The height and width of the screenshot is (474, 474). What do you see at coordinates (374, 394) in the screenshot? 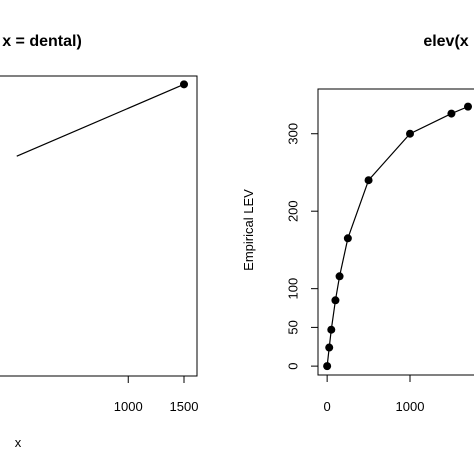
I see `right-x-axis: 0 1000` at bounding box center [374, 394].